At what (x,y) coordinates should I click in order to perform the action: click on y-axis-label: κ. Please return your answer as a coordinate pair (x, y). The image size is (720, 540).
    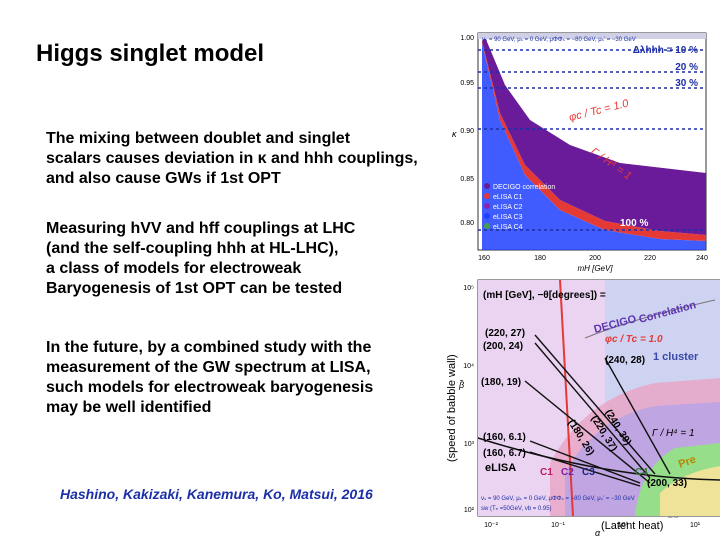
    Looking at the image, I should click on (454, 134).